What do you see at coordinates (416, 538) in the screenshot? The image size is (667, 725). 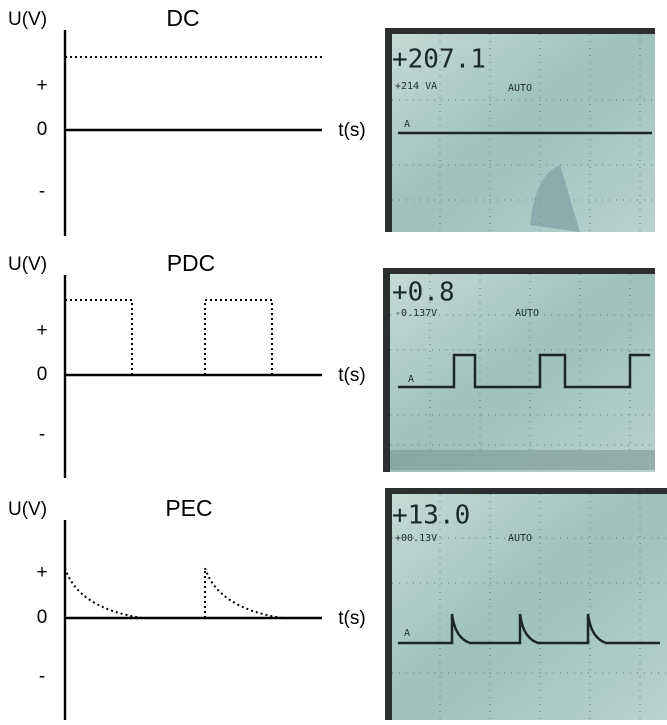 I see `screen-sub: +00.13V` at bounding box center [416, 538].